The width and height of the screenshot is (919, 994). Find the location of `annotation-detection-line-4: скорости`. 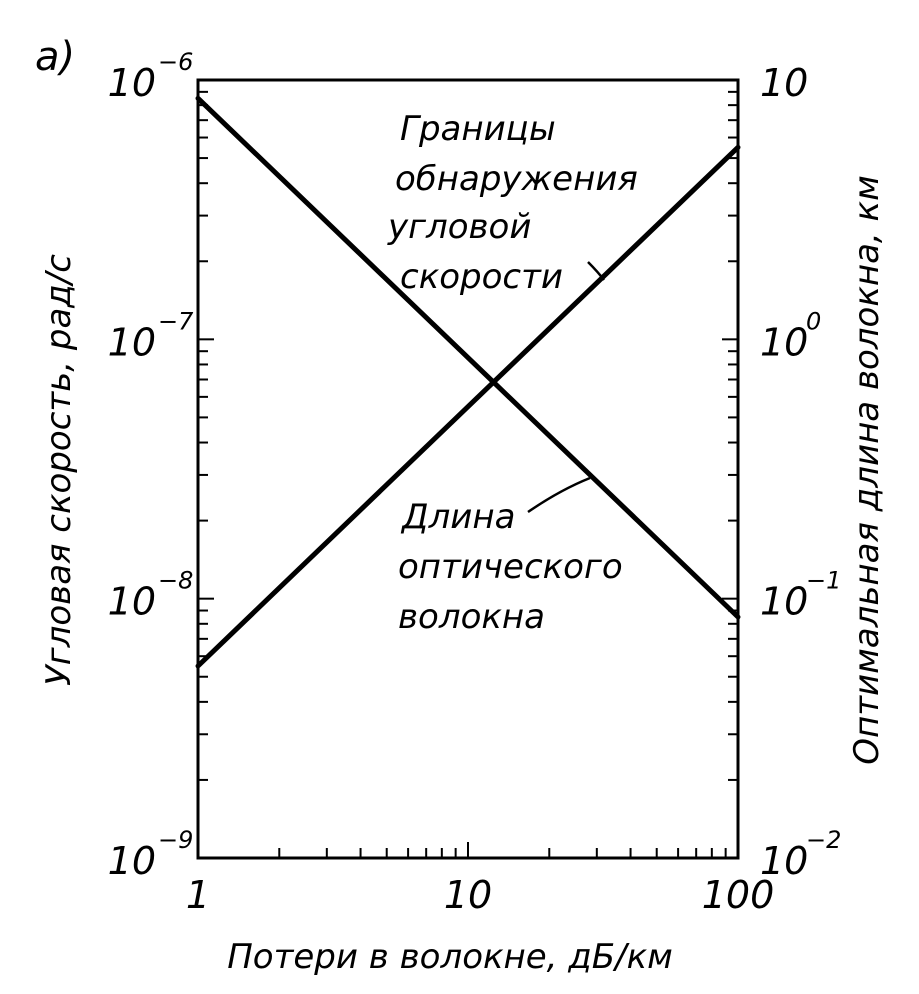

annotation-detection-line-4: скорости is located at coordinates (481, 277).